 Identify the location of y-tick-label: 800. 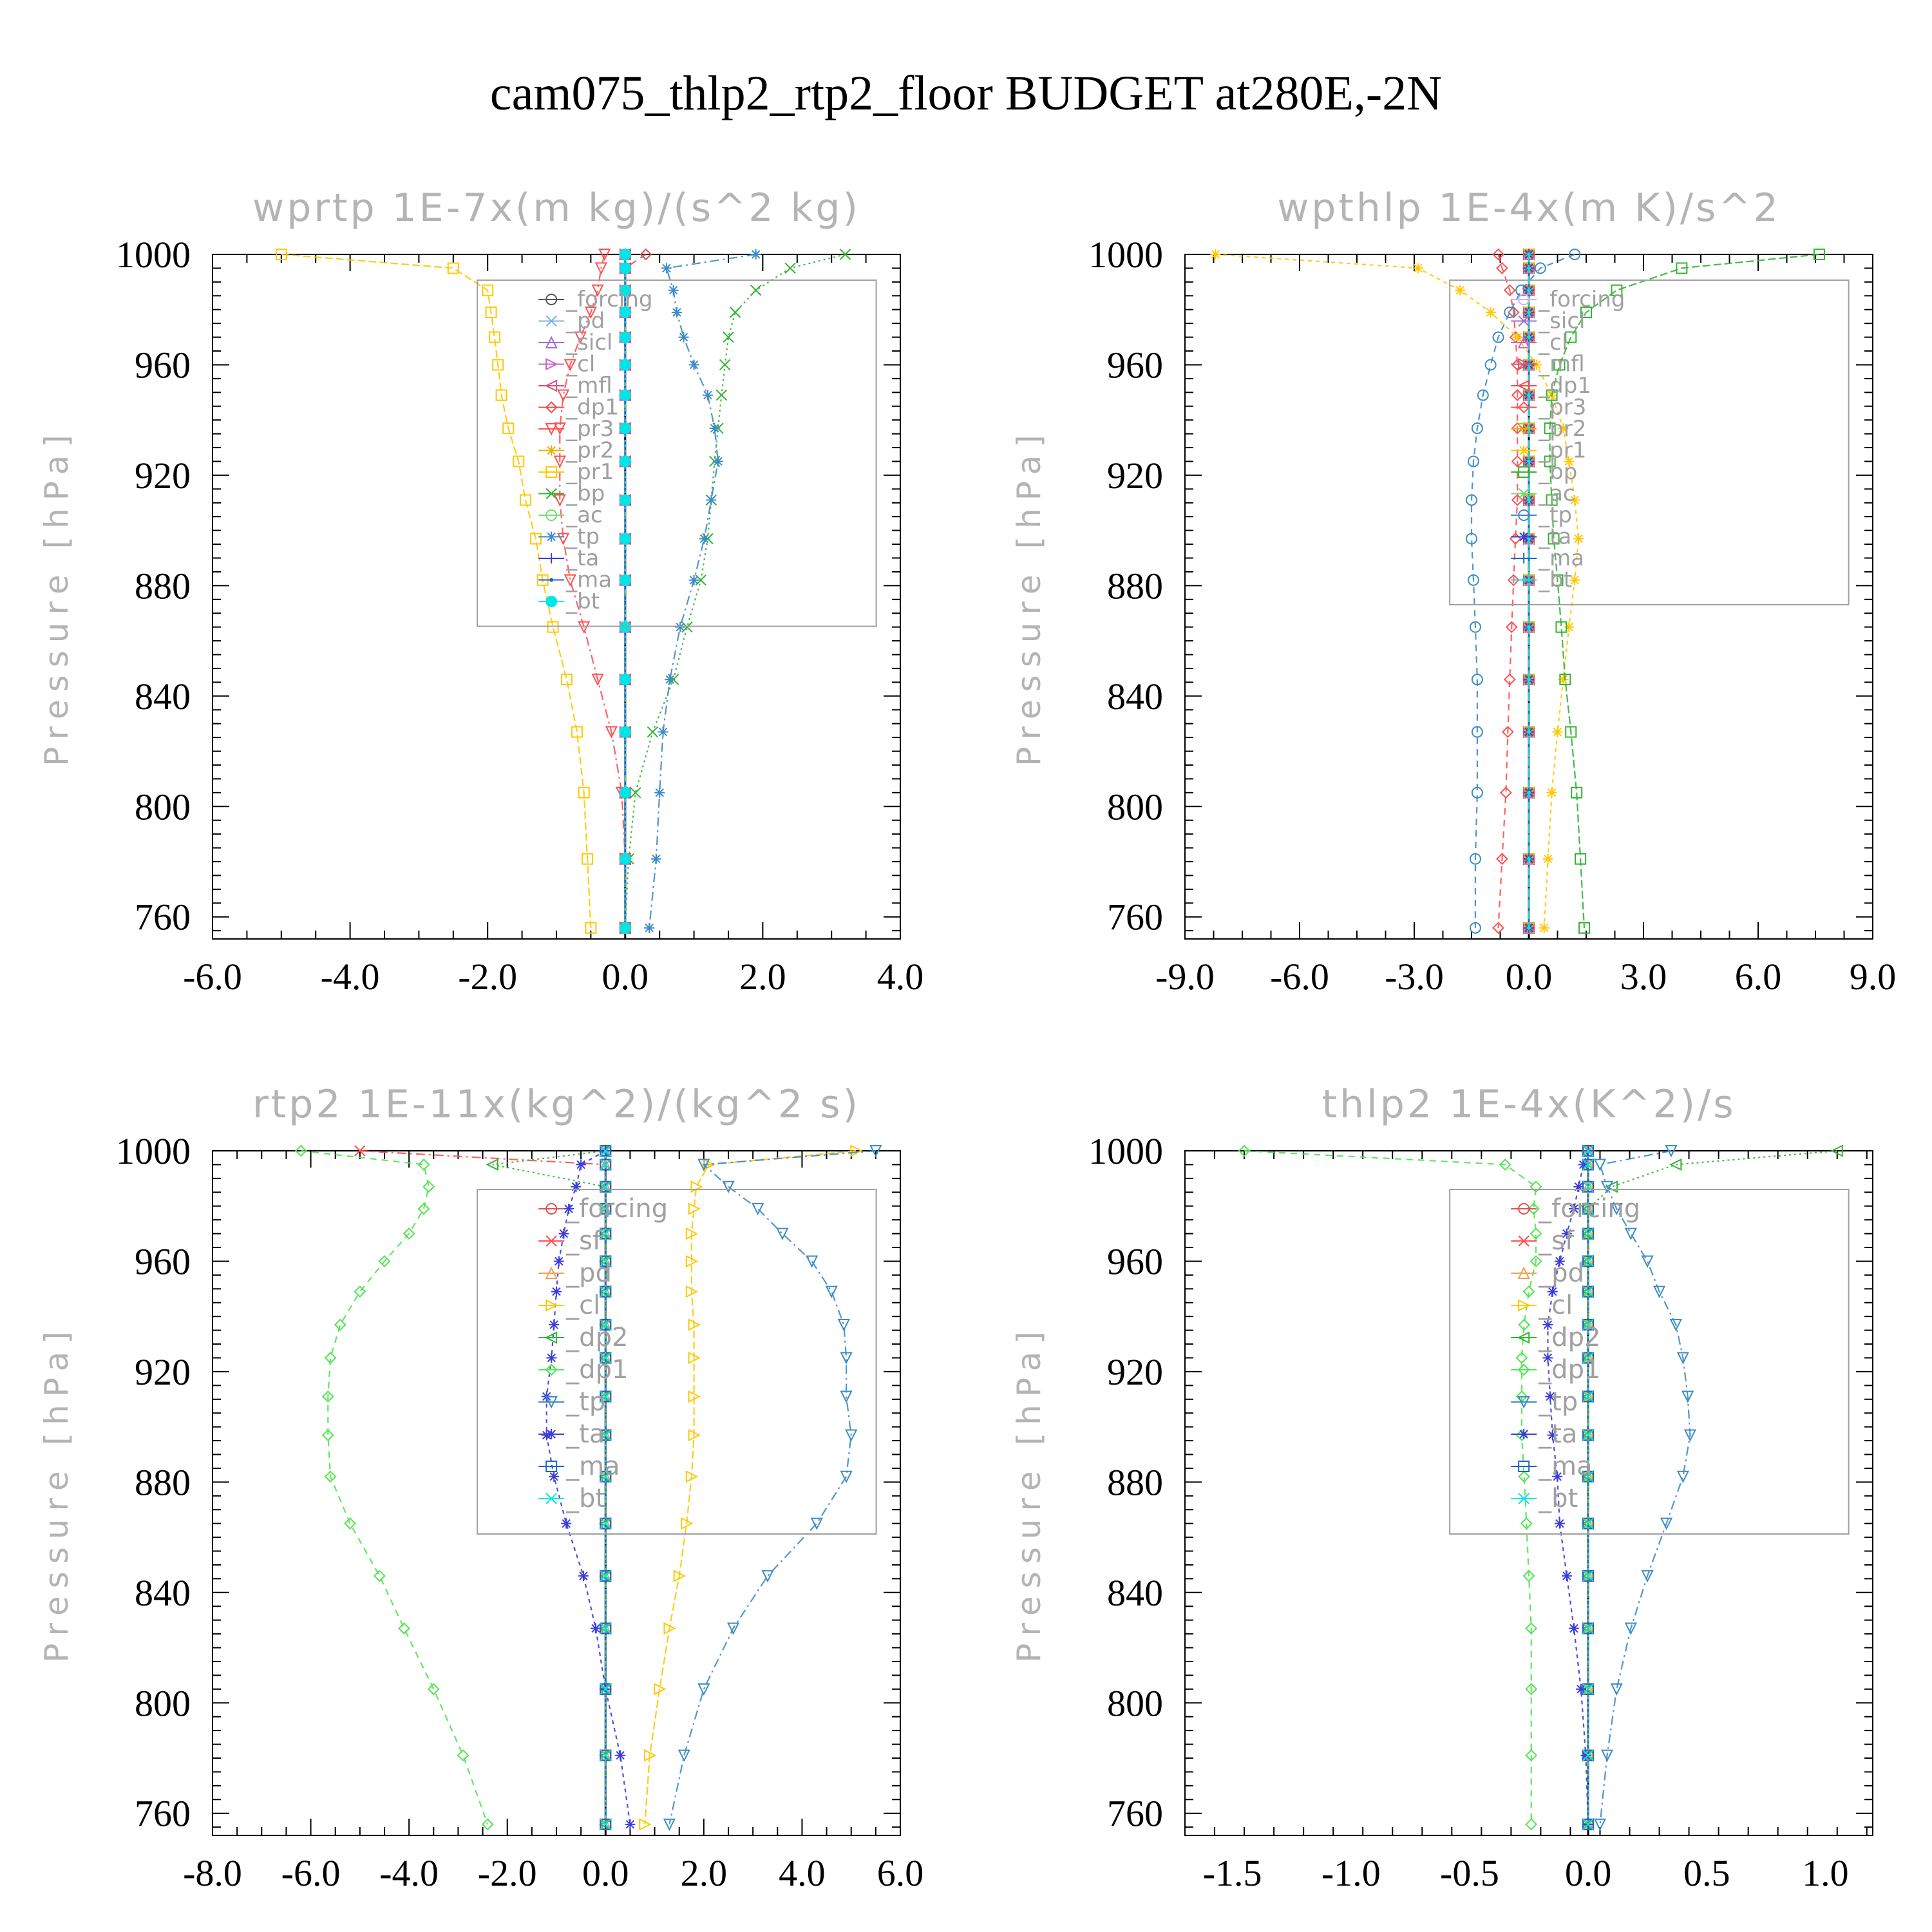
(163, 807).